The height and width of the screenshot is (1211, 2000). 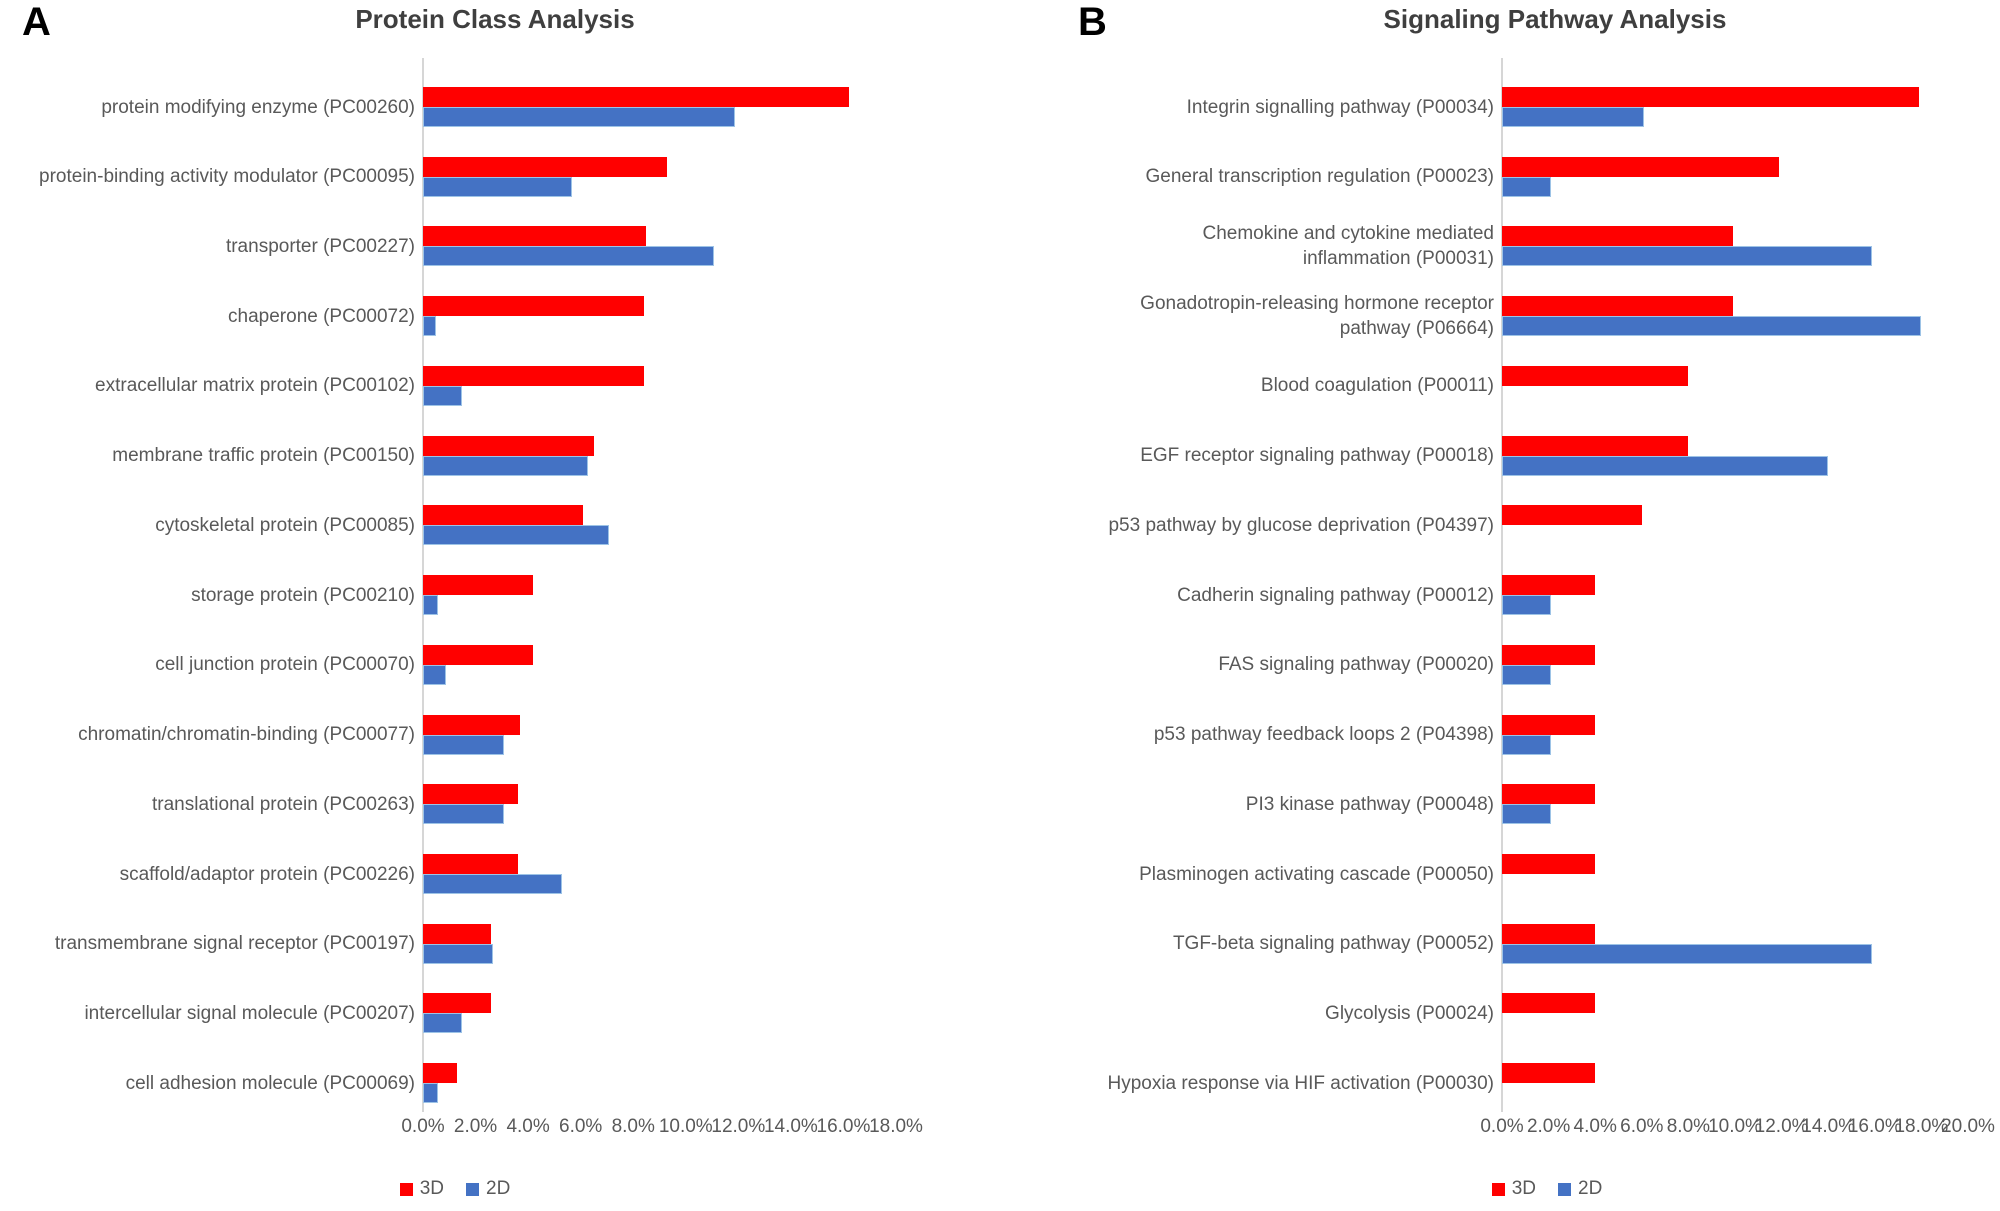 What do you see at coordinates (1409, 1013) in the screenshot?
I see `category-label: Glycolysis (P00024)` at bounding box center [1409, 1013].